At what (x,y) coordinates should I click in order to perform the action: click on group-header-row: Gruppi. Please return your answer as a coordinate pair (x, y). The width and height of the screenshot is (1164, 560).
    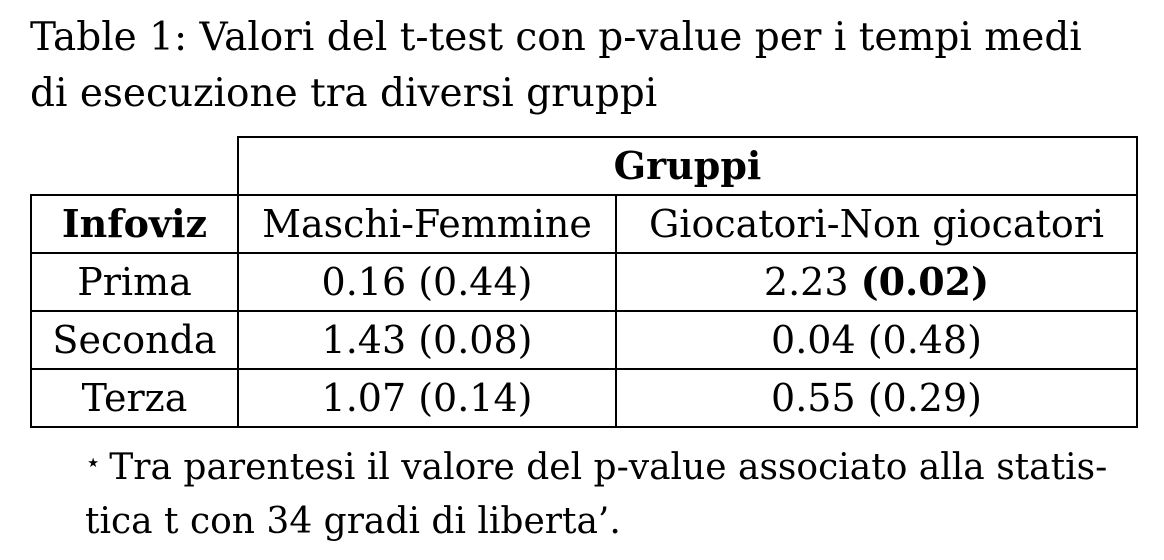
    Looking at the image, I should click on (584, 165).